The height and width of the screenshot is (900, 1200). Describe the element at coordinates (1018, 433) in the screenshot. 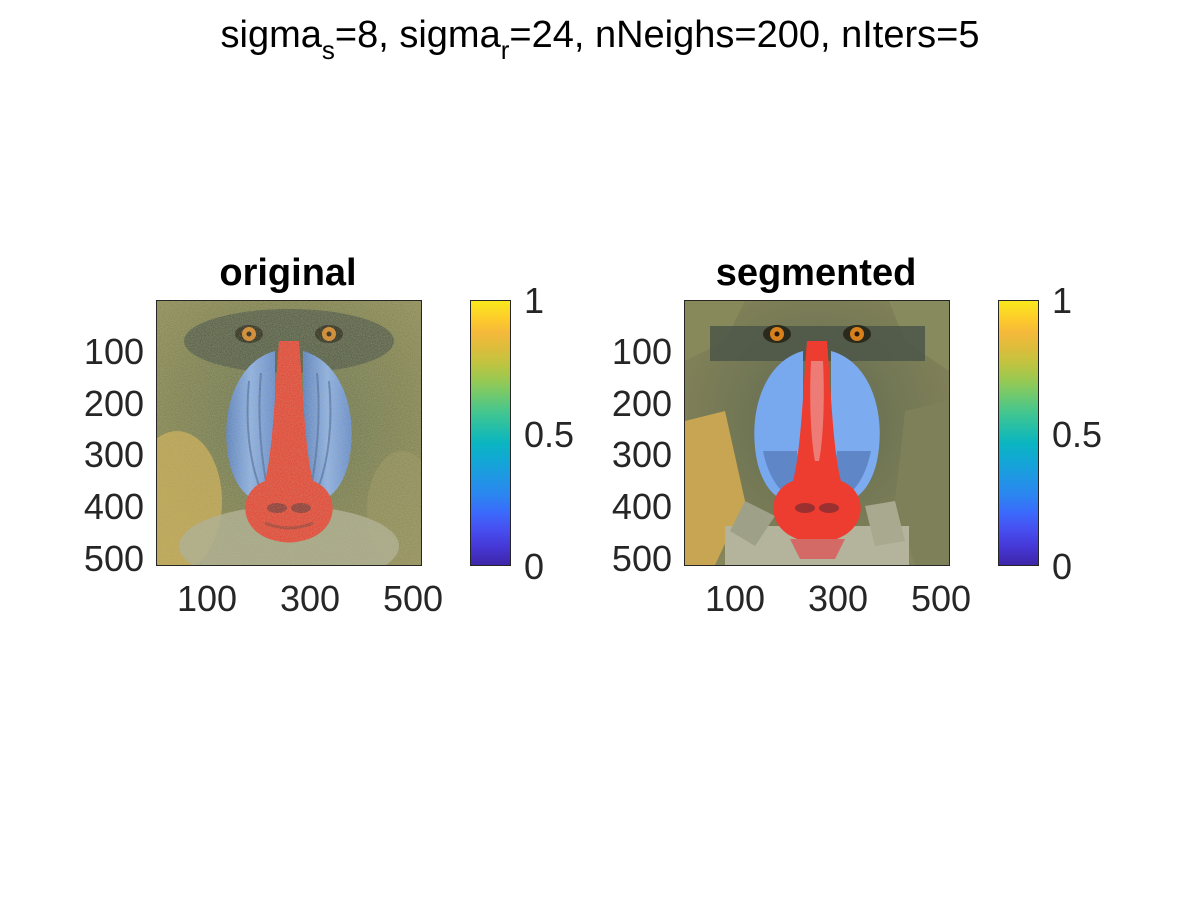

I see `colorbar-segmented` at that location.